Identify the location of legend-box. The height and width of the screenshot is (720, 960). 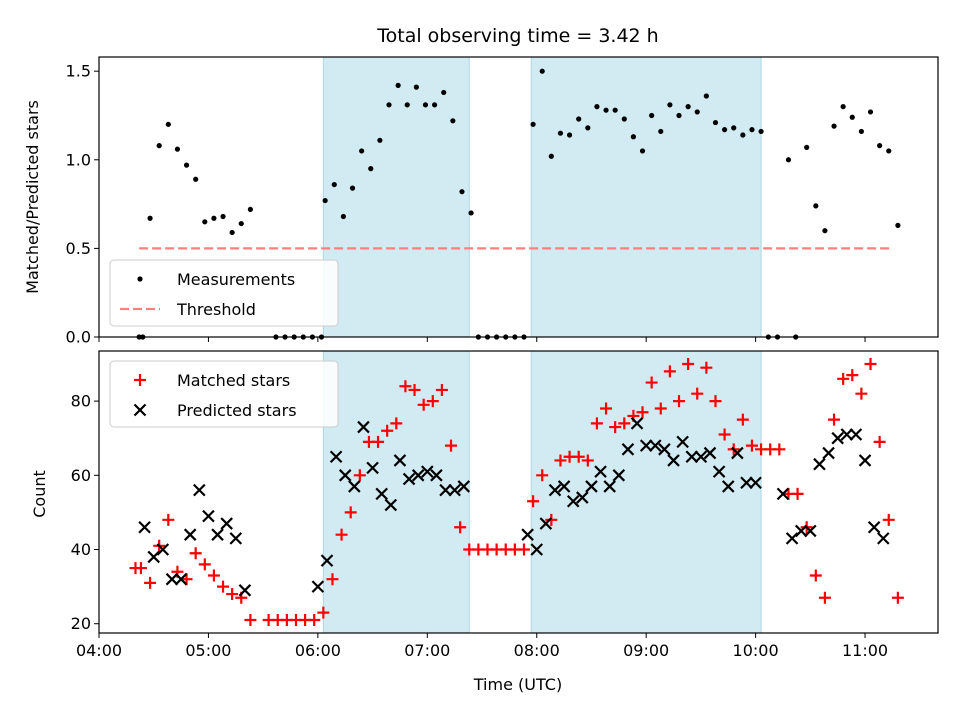
(224, 293).